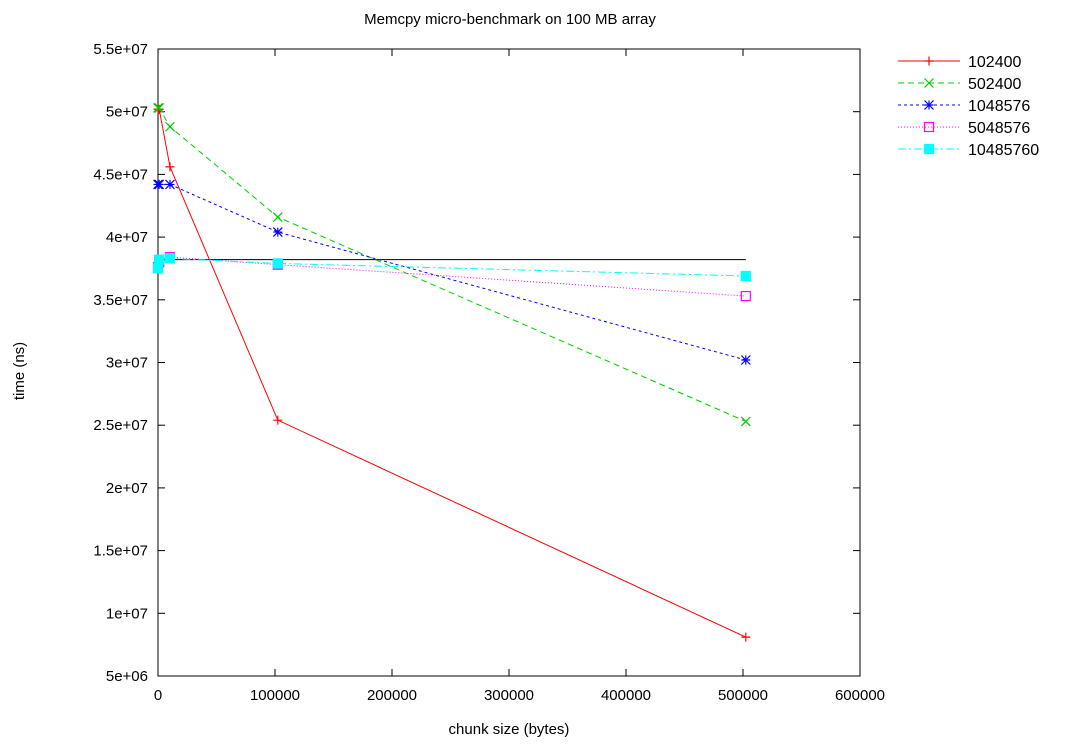 This screenshot has height=744, width=1070. I want to click on y-tick-label: 4.5e+07, so click(120, 174).